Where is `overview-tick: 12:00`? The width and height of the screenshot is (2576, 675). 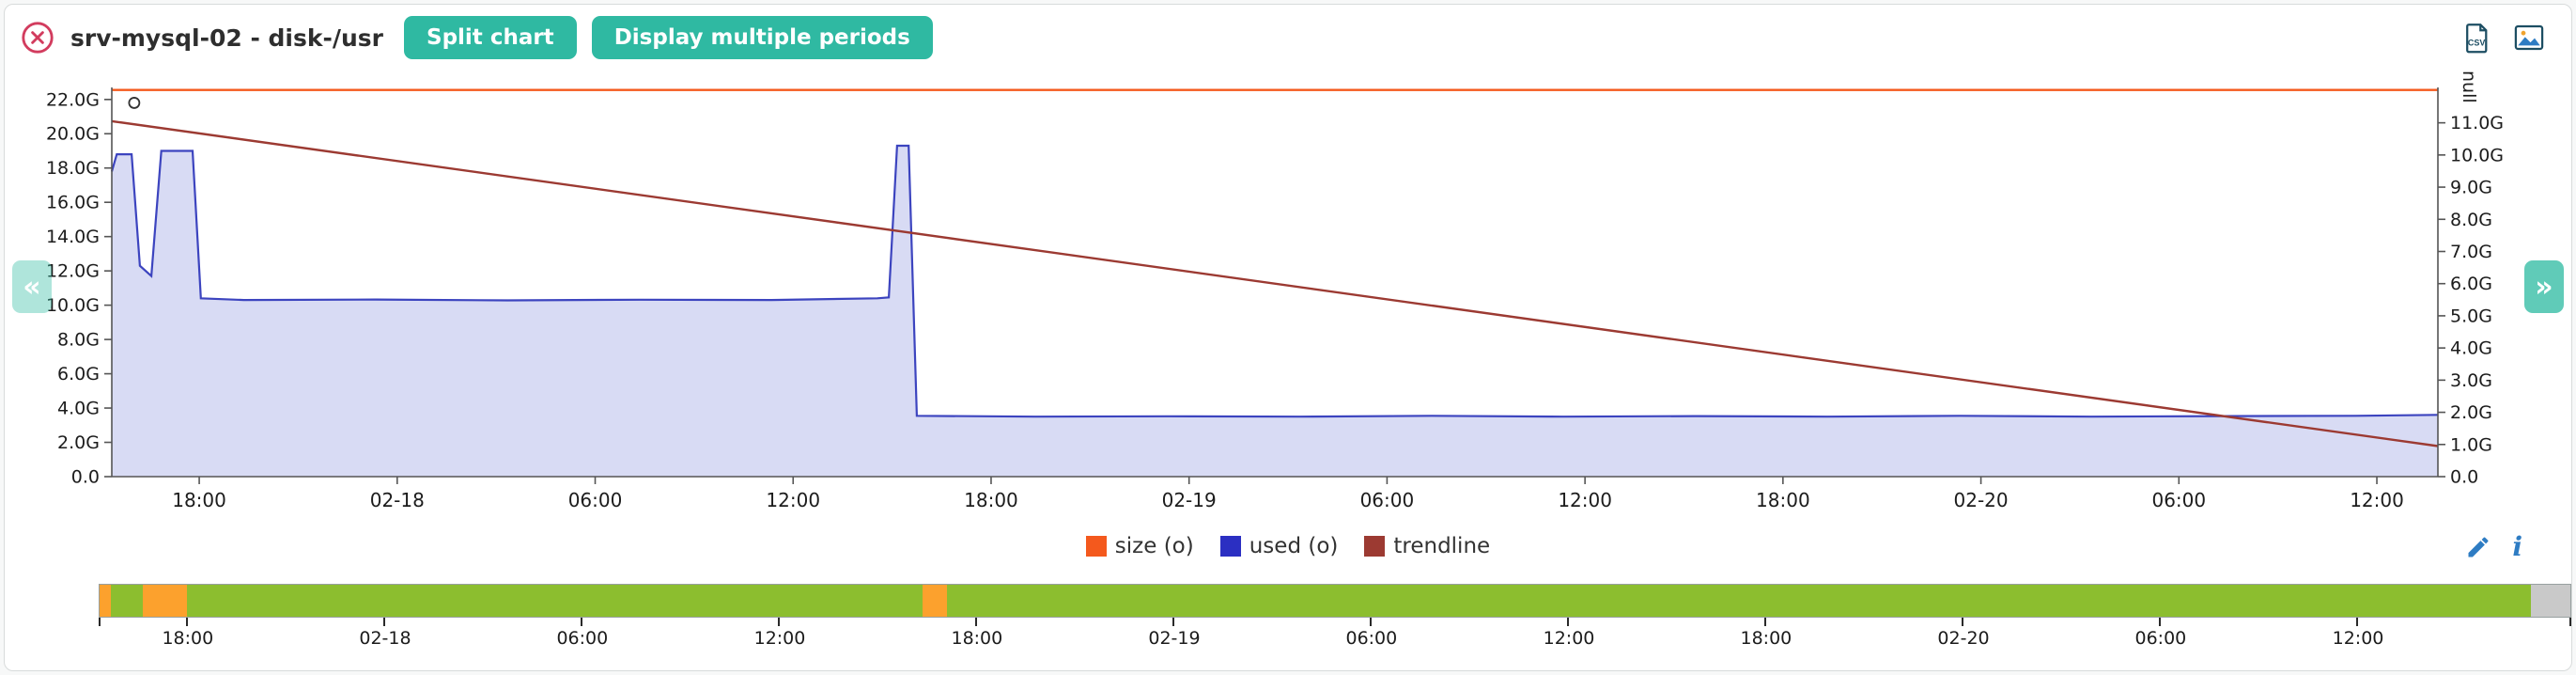 overview-tick: 12:00 is located at coordinates (1569, 633).